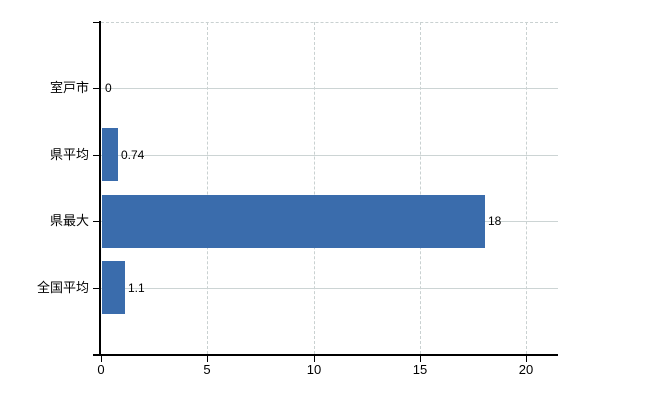 This screenshot has width=650, height=400. I want to click on y-axis-line, so click(100, 188).